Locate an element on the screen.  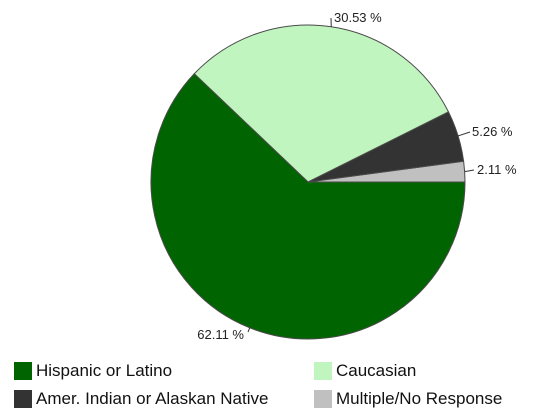
legend-item-hispanic-or-latino: Hispanic or Latino is located at coordinates (93, 371).